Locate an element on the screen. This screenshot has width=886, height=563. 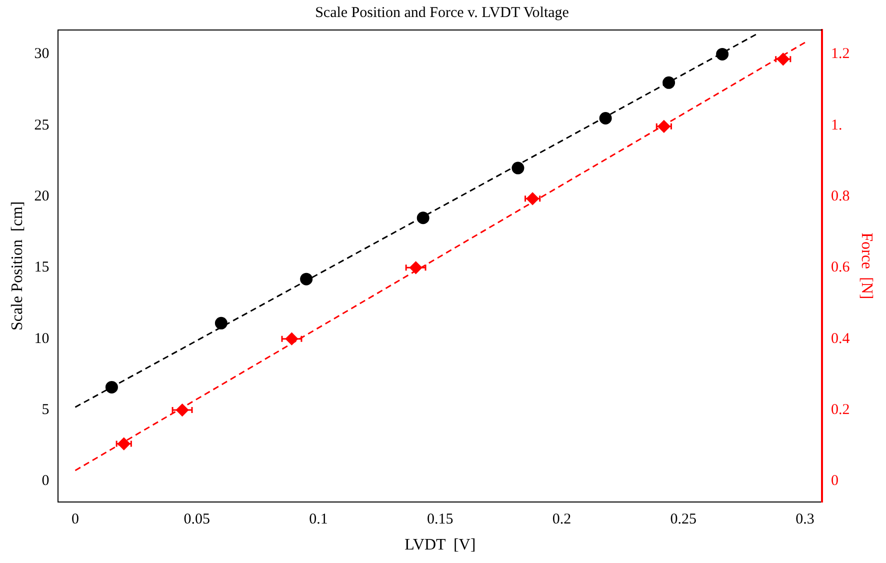
y2-tick-label: 0.6 is located at coordinates (840, 268).